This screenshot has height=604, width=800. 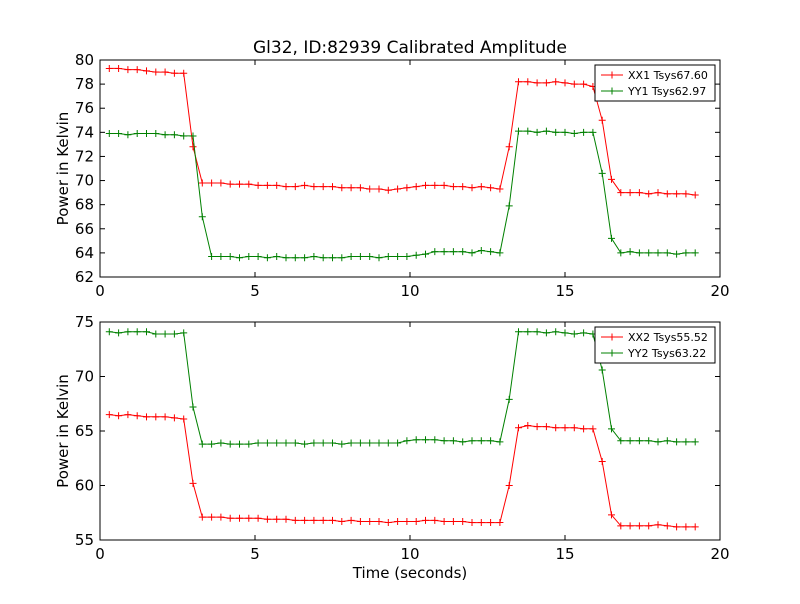 I want to click on x-tick-label: 5, so click(x=255, y=554).